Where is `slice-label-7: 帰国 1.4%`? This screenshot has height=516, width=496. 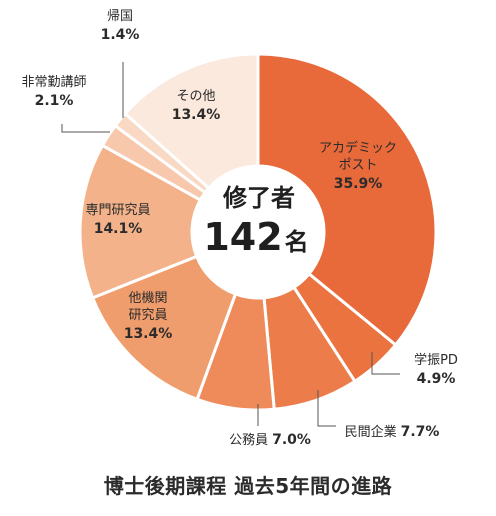
slice-label-7: 帰国 1.4% is located at coordinates (120, 25).